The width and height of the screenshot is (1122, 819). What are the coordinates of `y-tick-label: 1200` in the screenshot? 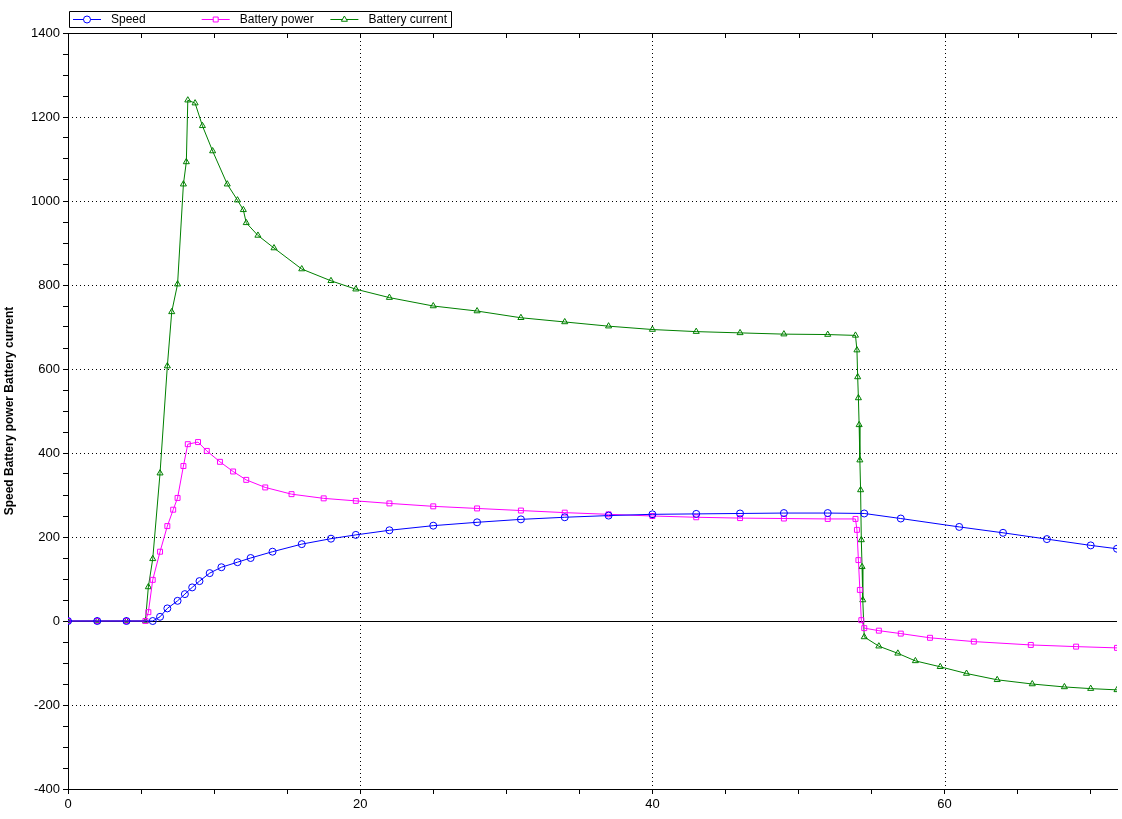 It's located at (45, 116).